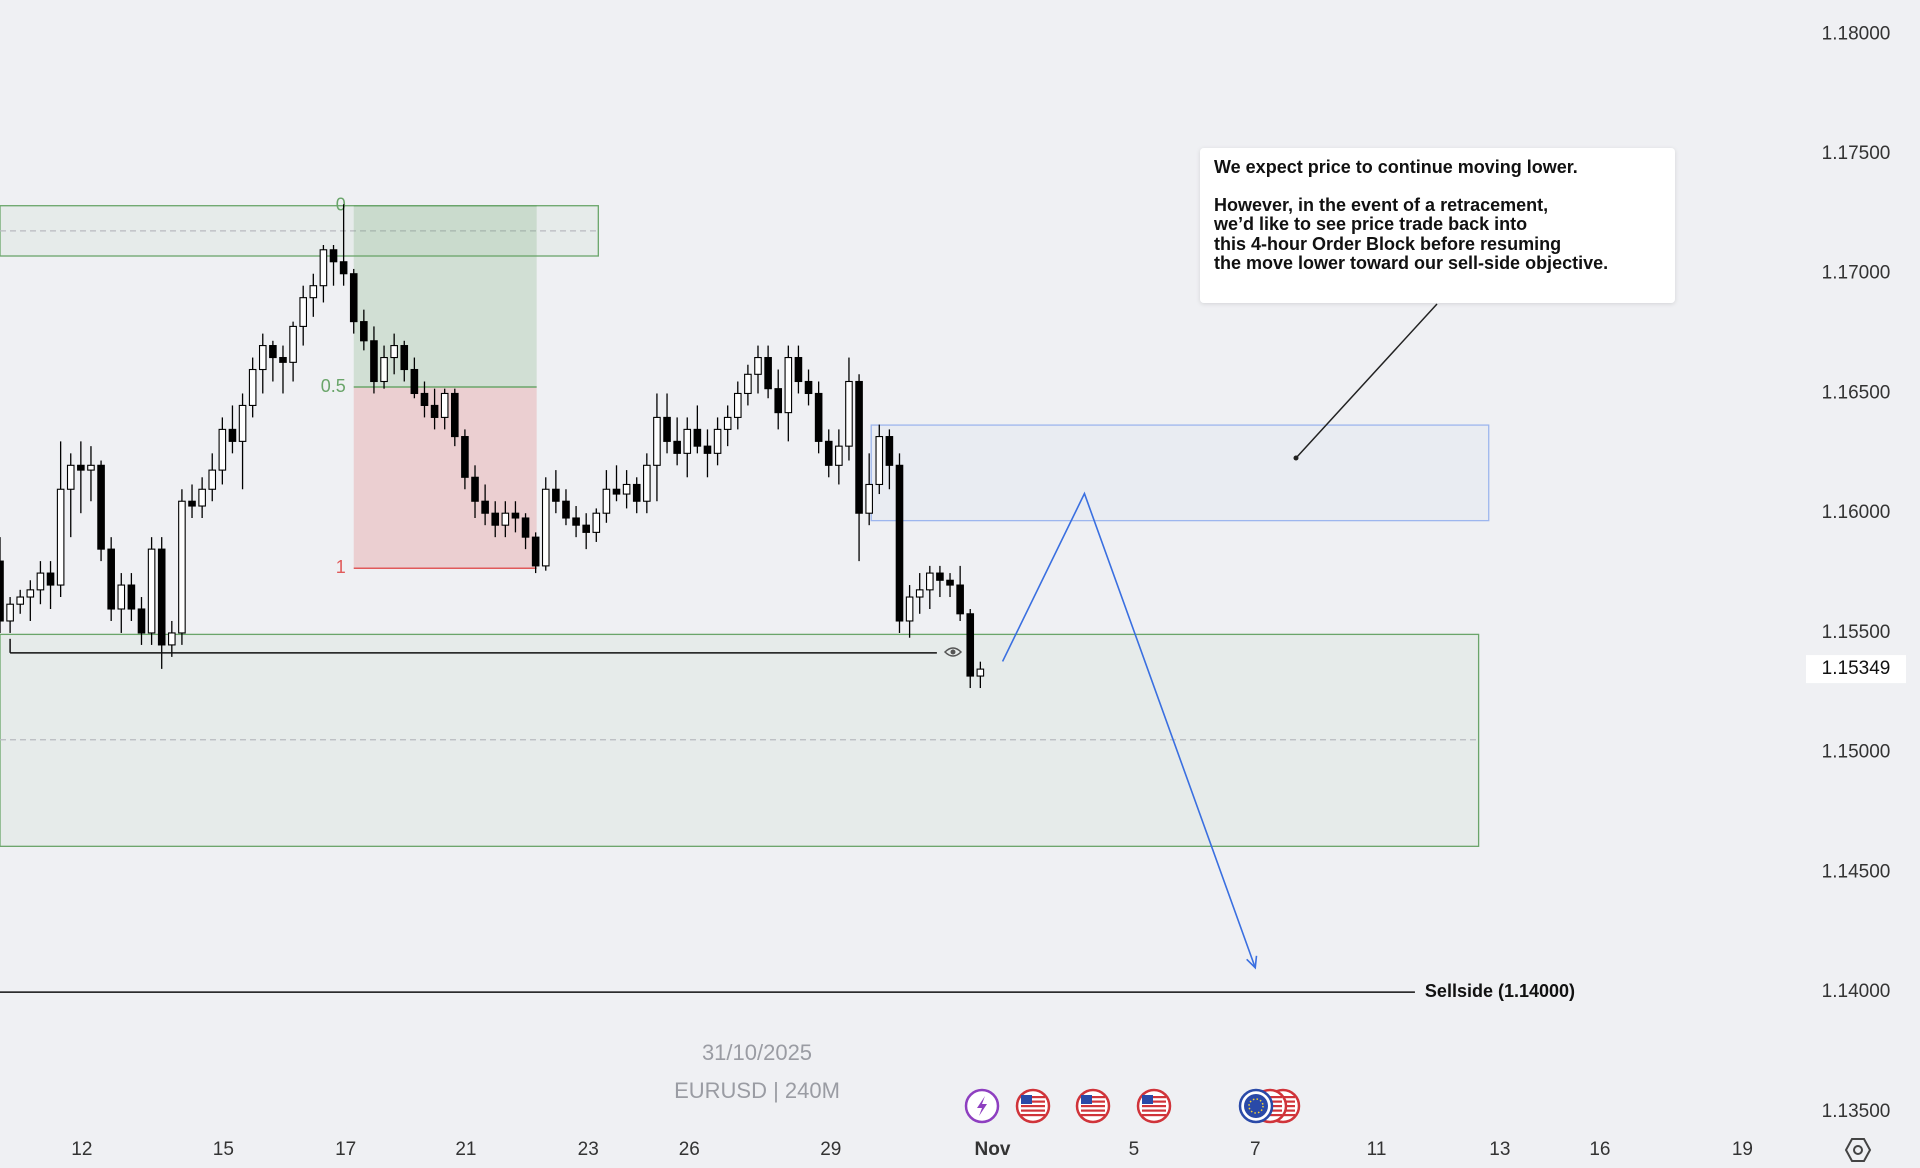 This screenshot has height=1168, width=1920. What do you see at coordinates (1856, 632) in the screenshot?
I see `y-tick-label: 1.15500` at bounding box center [1856, 632].